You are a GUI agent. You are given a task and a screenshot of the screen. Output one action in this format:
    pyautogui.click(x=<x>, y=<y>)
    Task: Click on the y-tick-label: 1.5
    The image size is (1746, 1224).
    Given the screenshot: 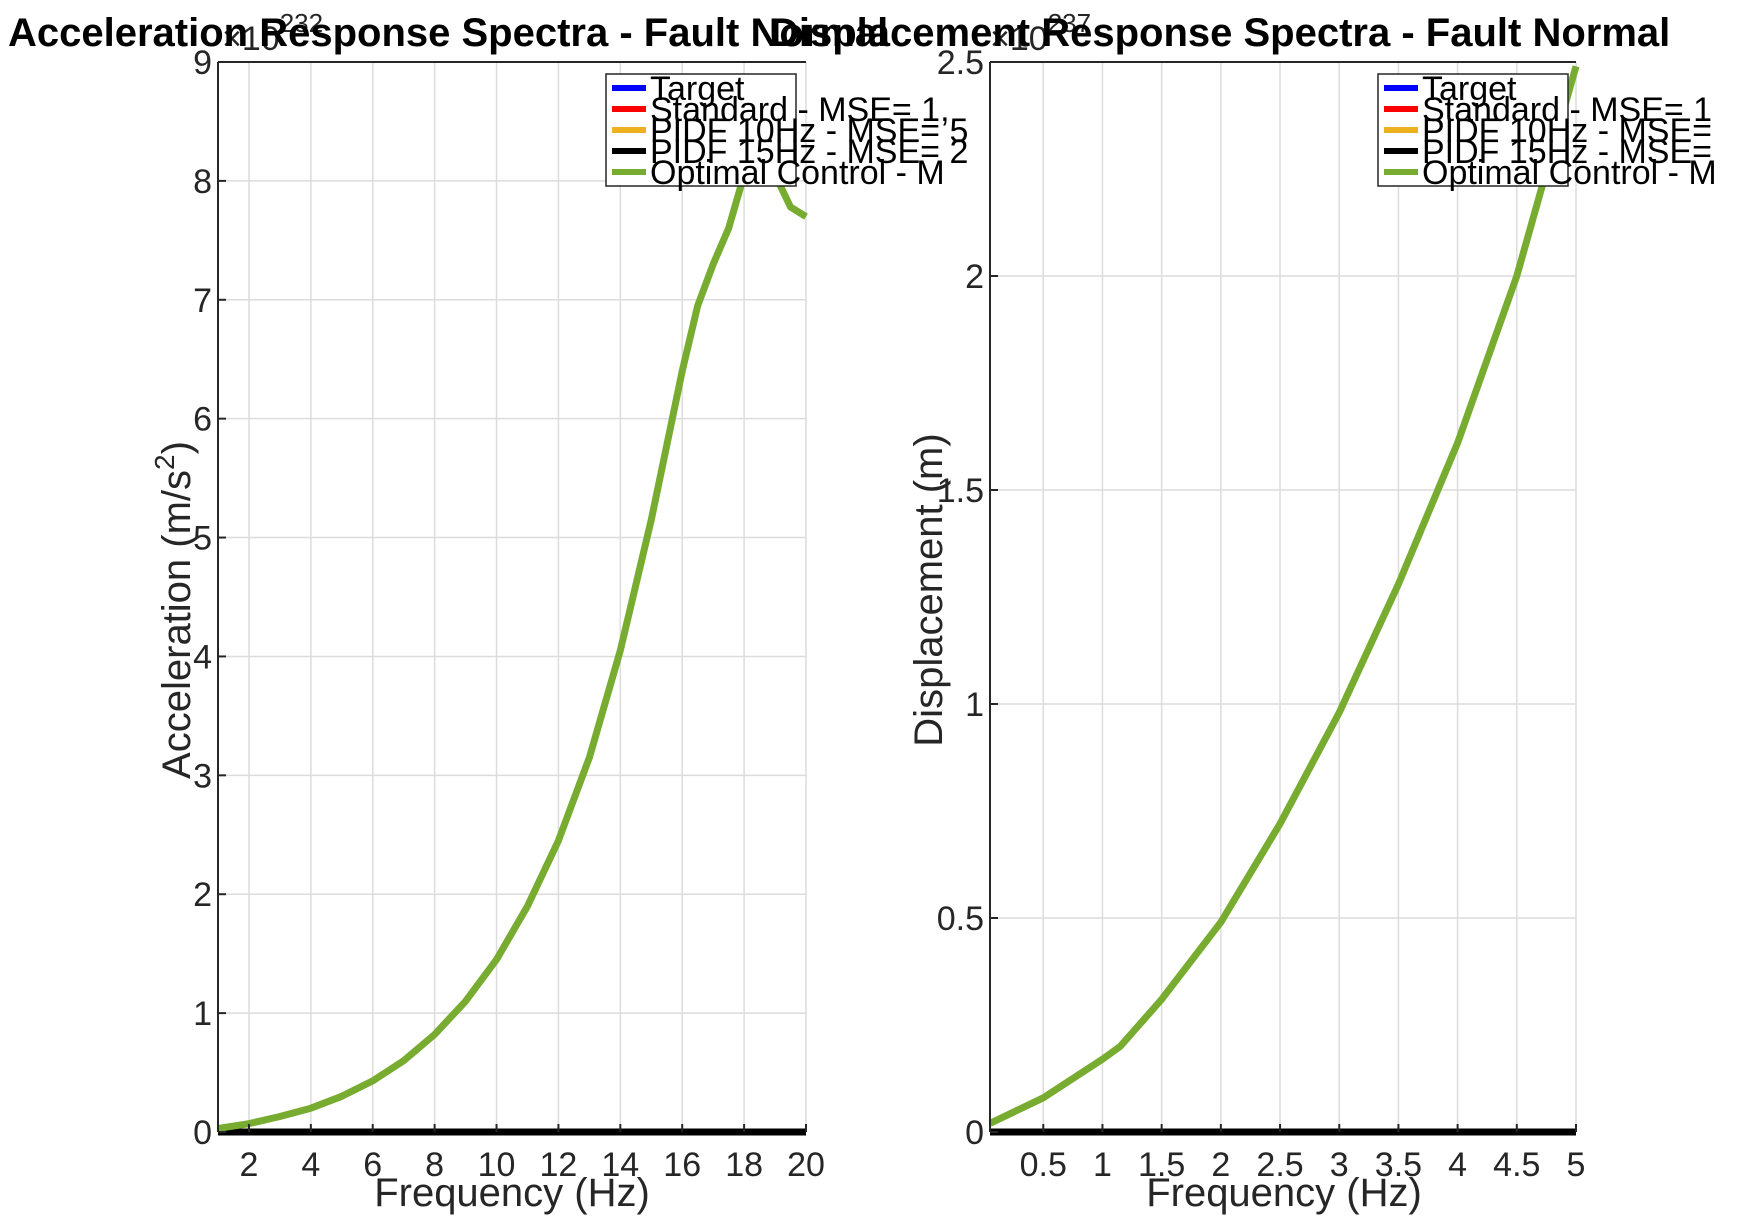 What is the action you would take?
    pyautogui.click(x=960, y=491)
    